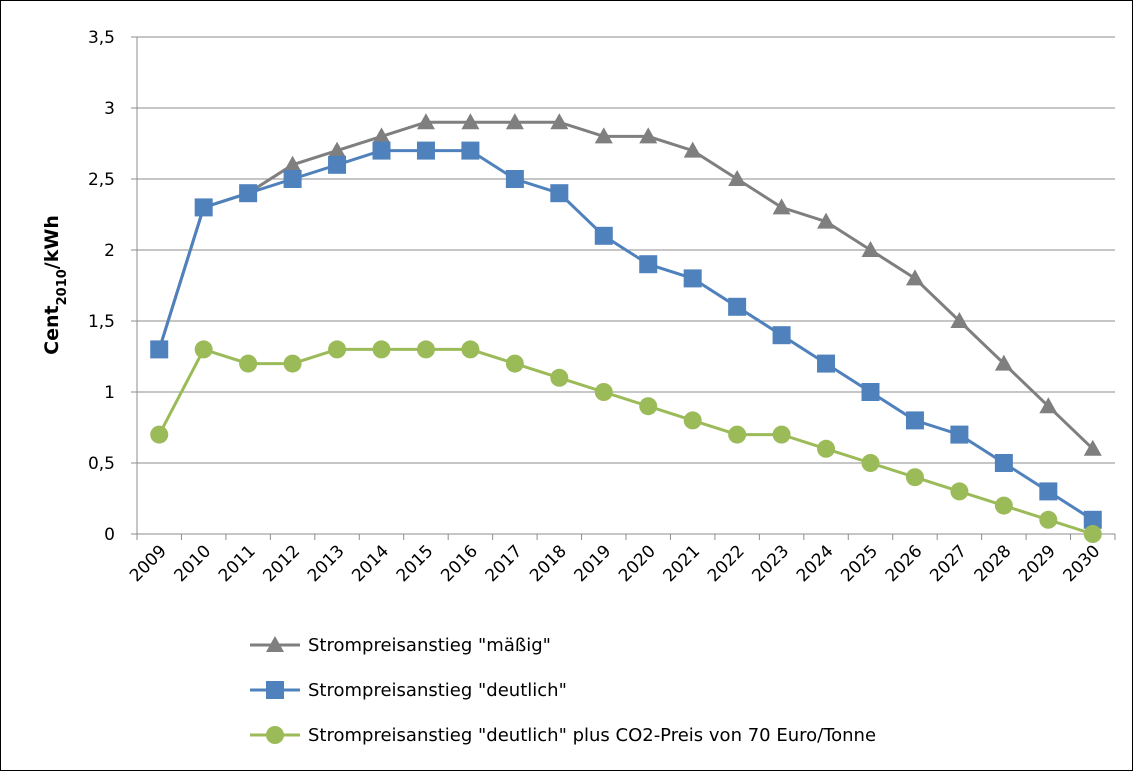  I want to click on y-axis-label: Cent2010/kWh, so click(55, 285).